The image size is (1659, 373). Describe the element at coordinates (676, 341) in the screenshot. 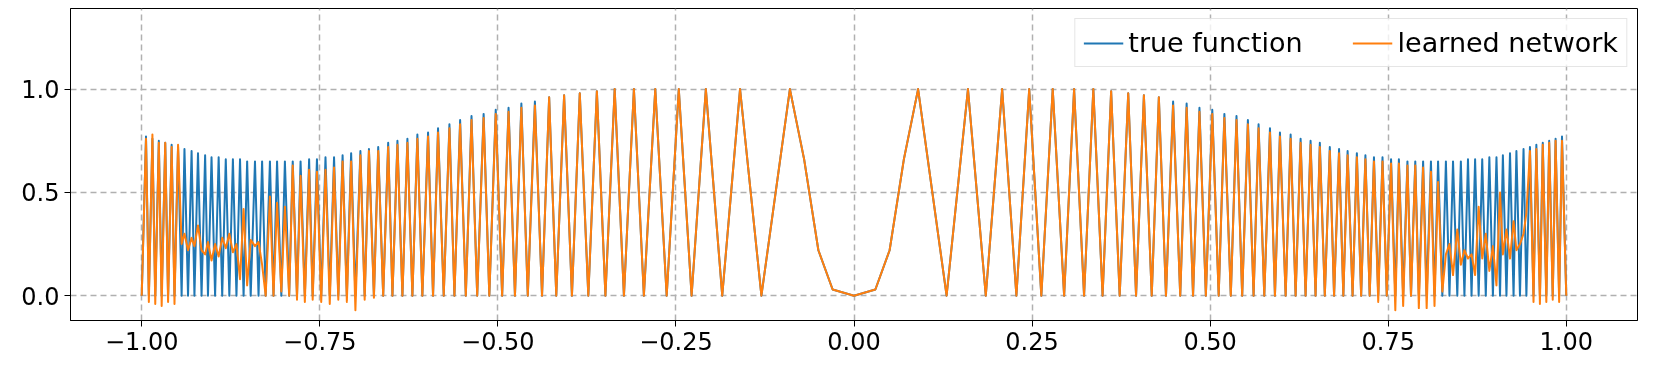

I see `x-tick-label: −0.25` at that location.